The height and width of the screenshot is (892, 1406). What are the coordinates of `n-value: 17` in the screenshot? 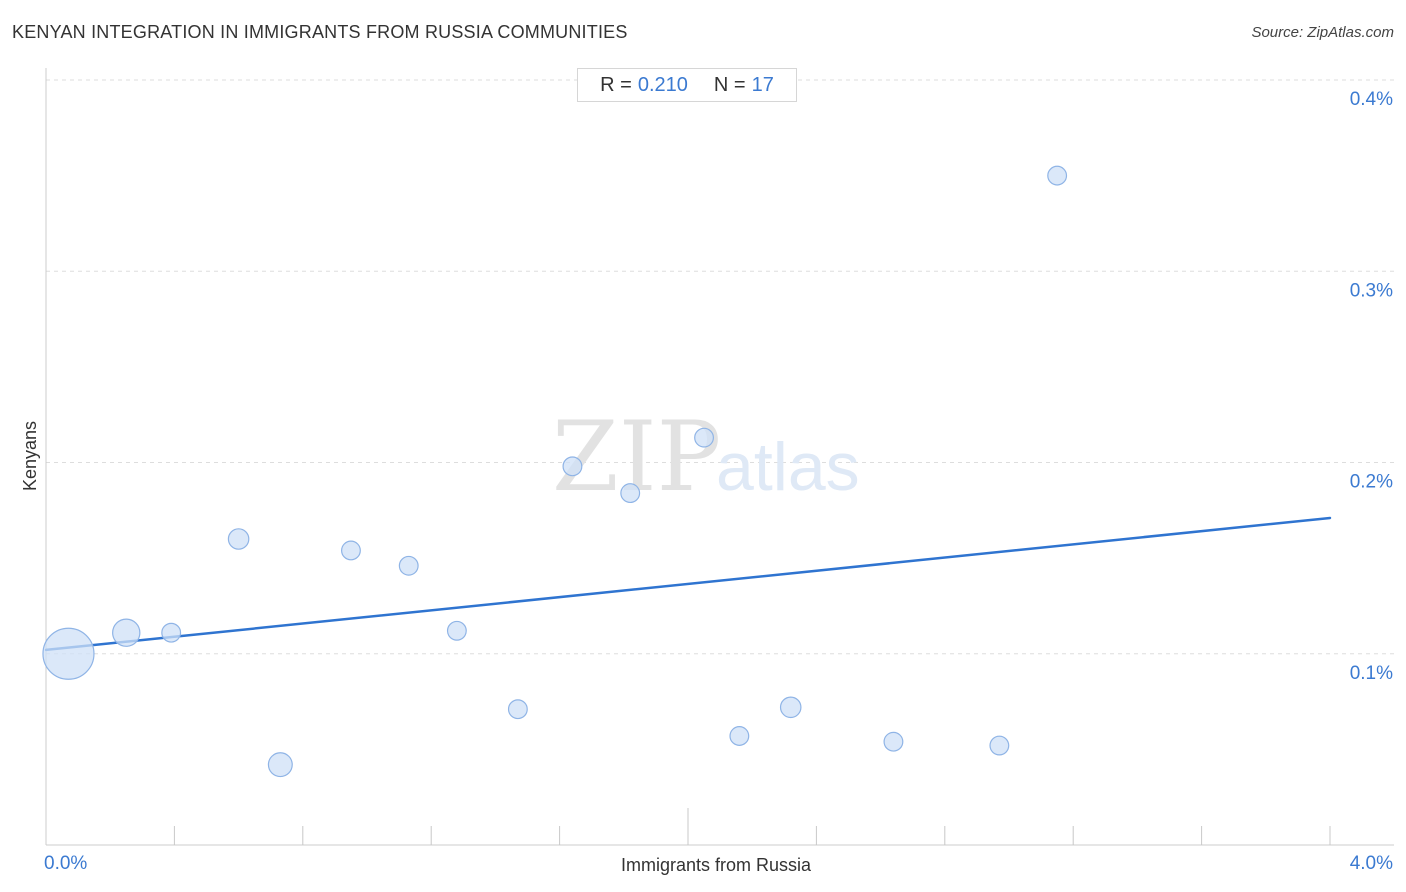 It's located at (762, 84).